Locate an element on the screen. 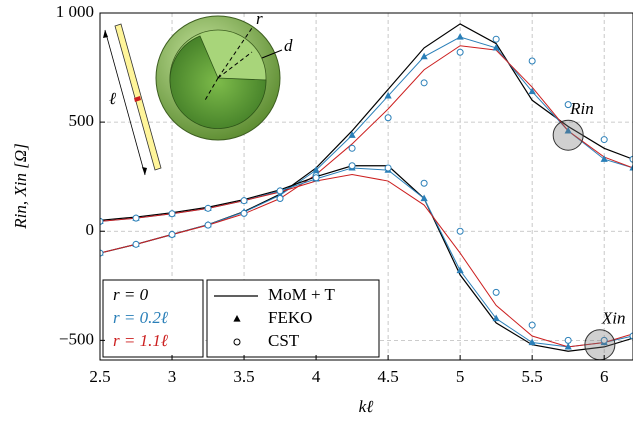  x-tick-label: 3 is located at coordinates (172, 376).